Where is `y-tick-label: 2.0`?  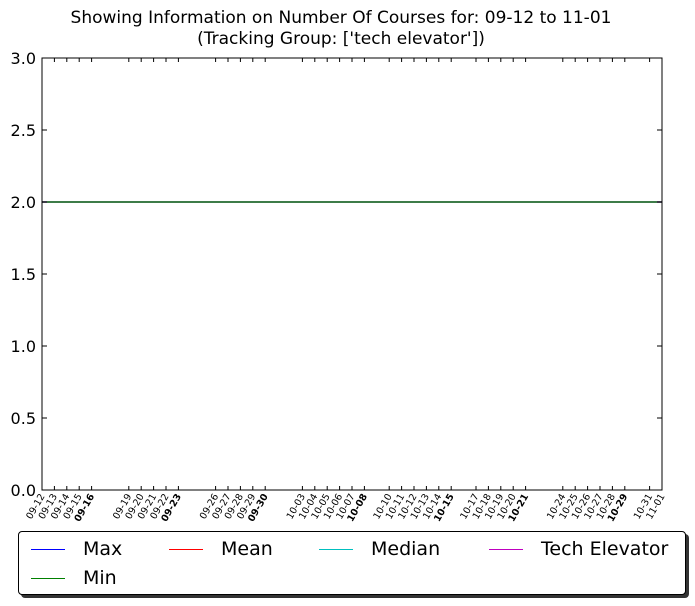
y-tick-label: 2.0 is located at coordinates (23, 202).